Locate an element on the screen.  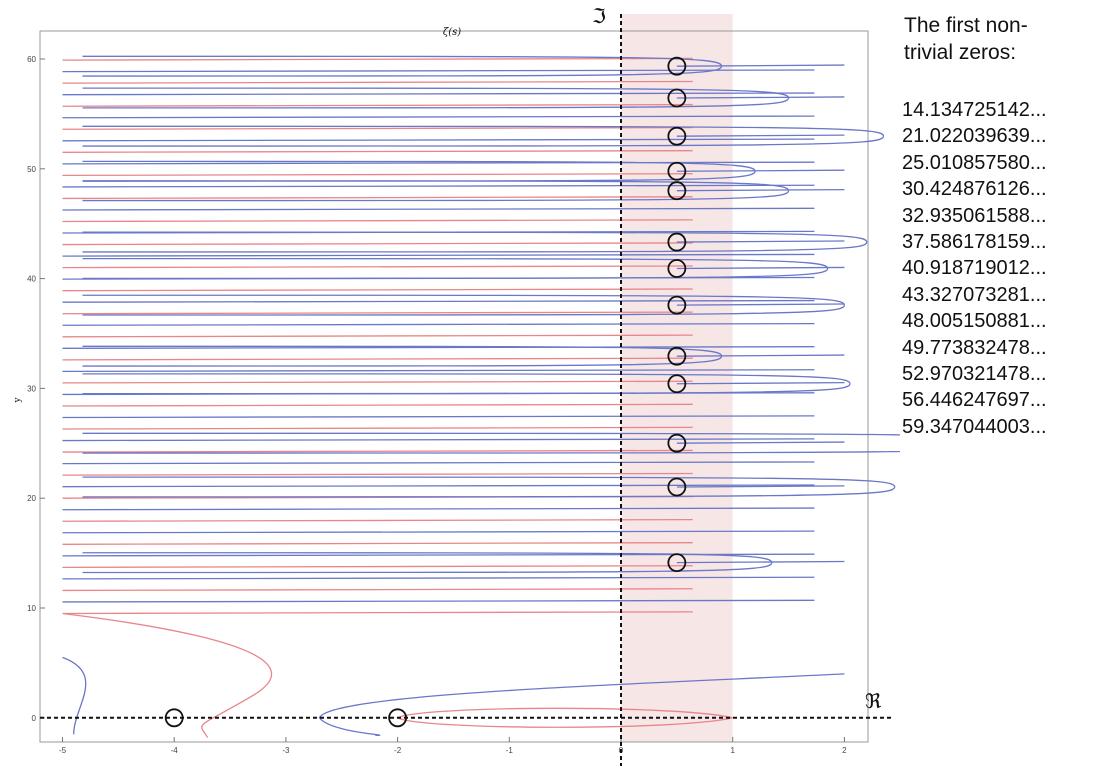
x-tick-label: -1 is located at coordinates (510, 750).